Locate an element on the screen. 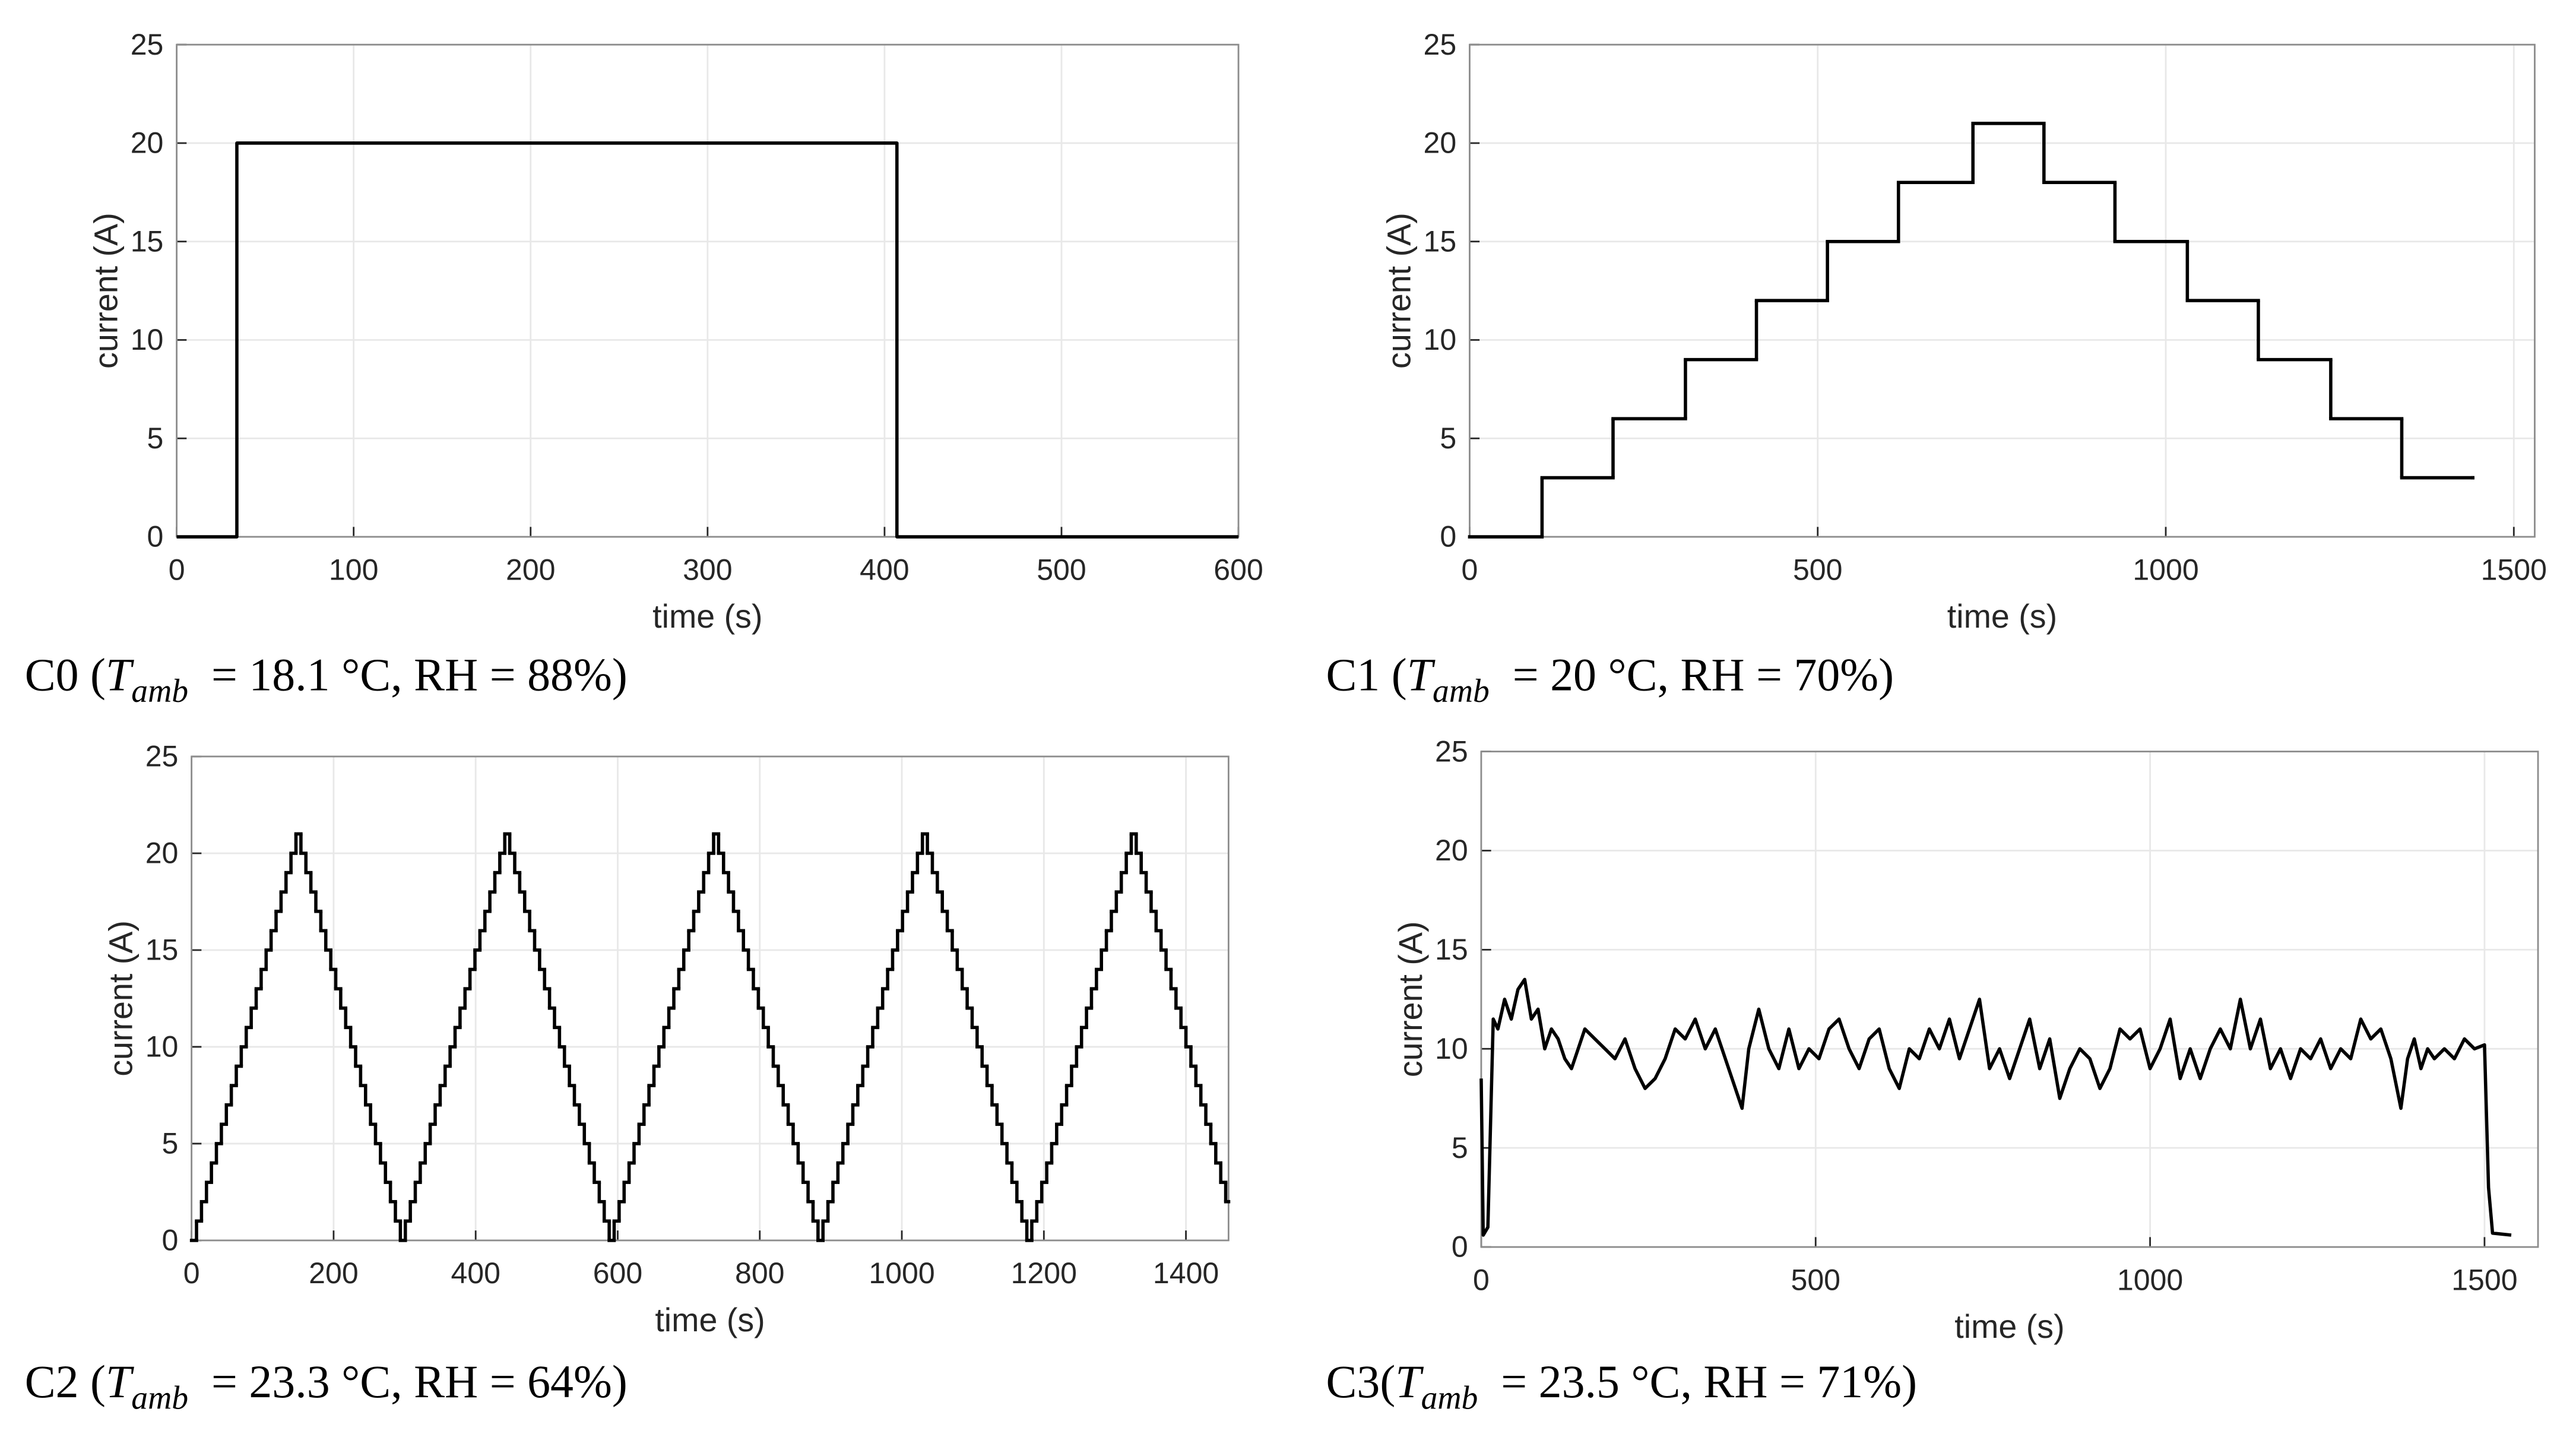 Image resolution: width=2576 pixels, height=1437 pixels. caption-text: = 20 °C, RH = 70%) is located at coordinates (1692, 675).